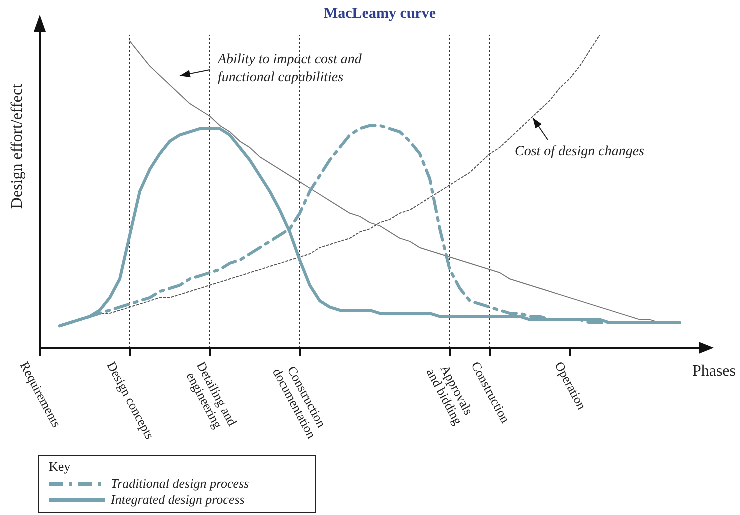 The image size is (740, 515). Describe the element at coordinates (60, 467) in the screenshot. I see `legend-title: Key` at that location.